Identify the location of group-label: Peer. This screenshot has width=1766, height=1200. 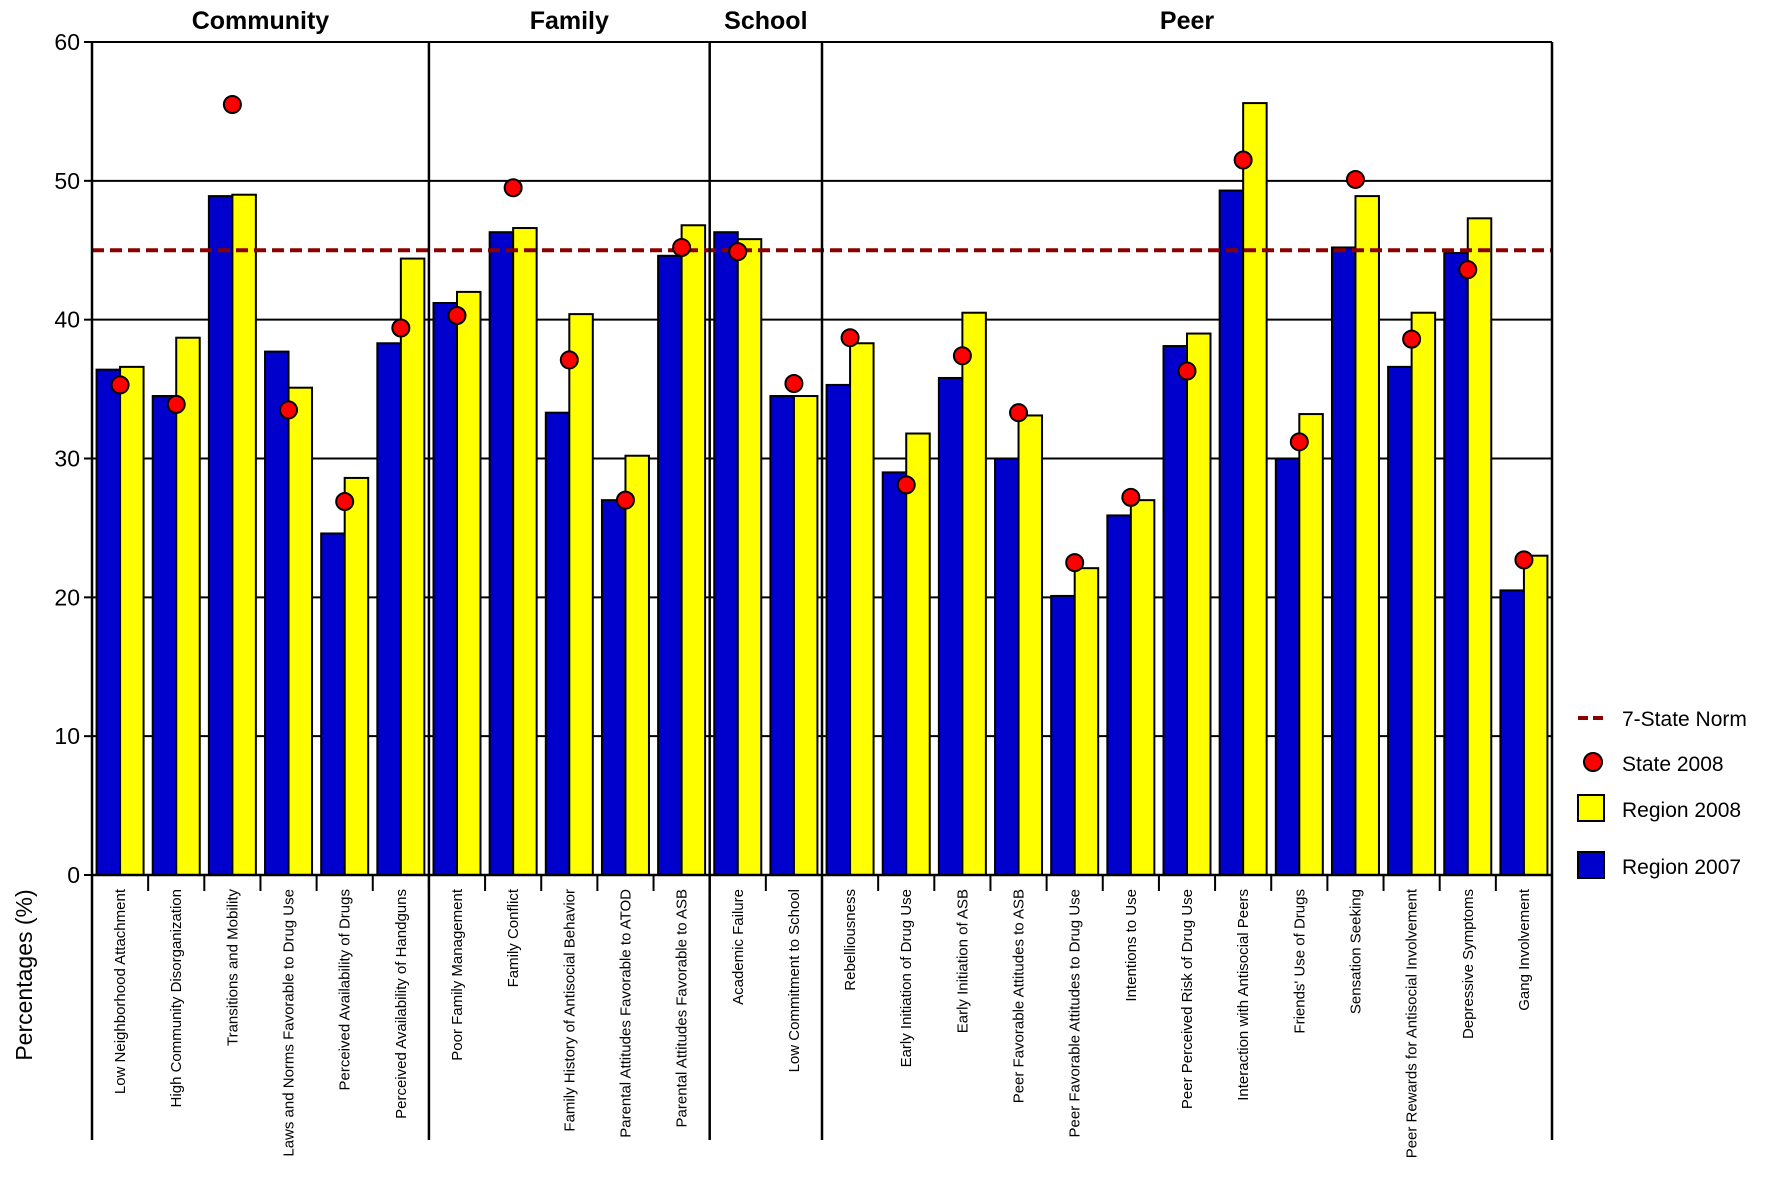
(1187, 21).